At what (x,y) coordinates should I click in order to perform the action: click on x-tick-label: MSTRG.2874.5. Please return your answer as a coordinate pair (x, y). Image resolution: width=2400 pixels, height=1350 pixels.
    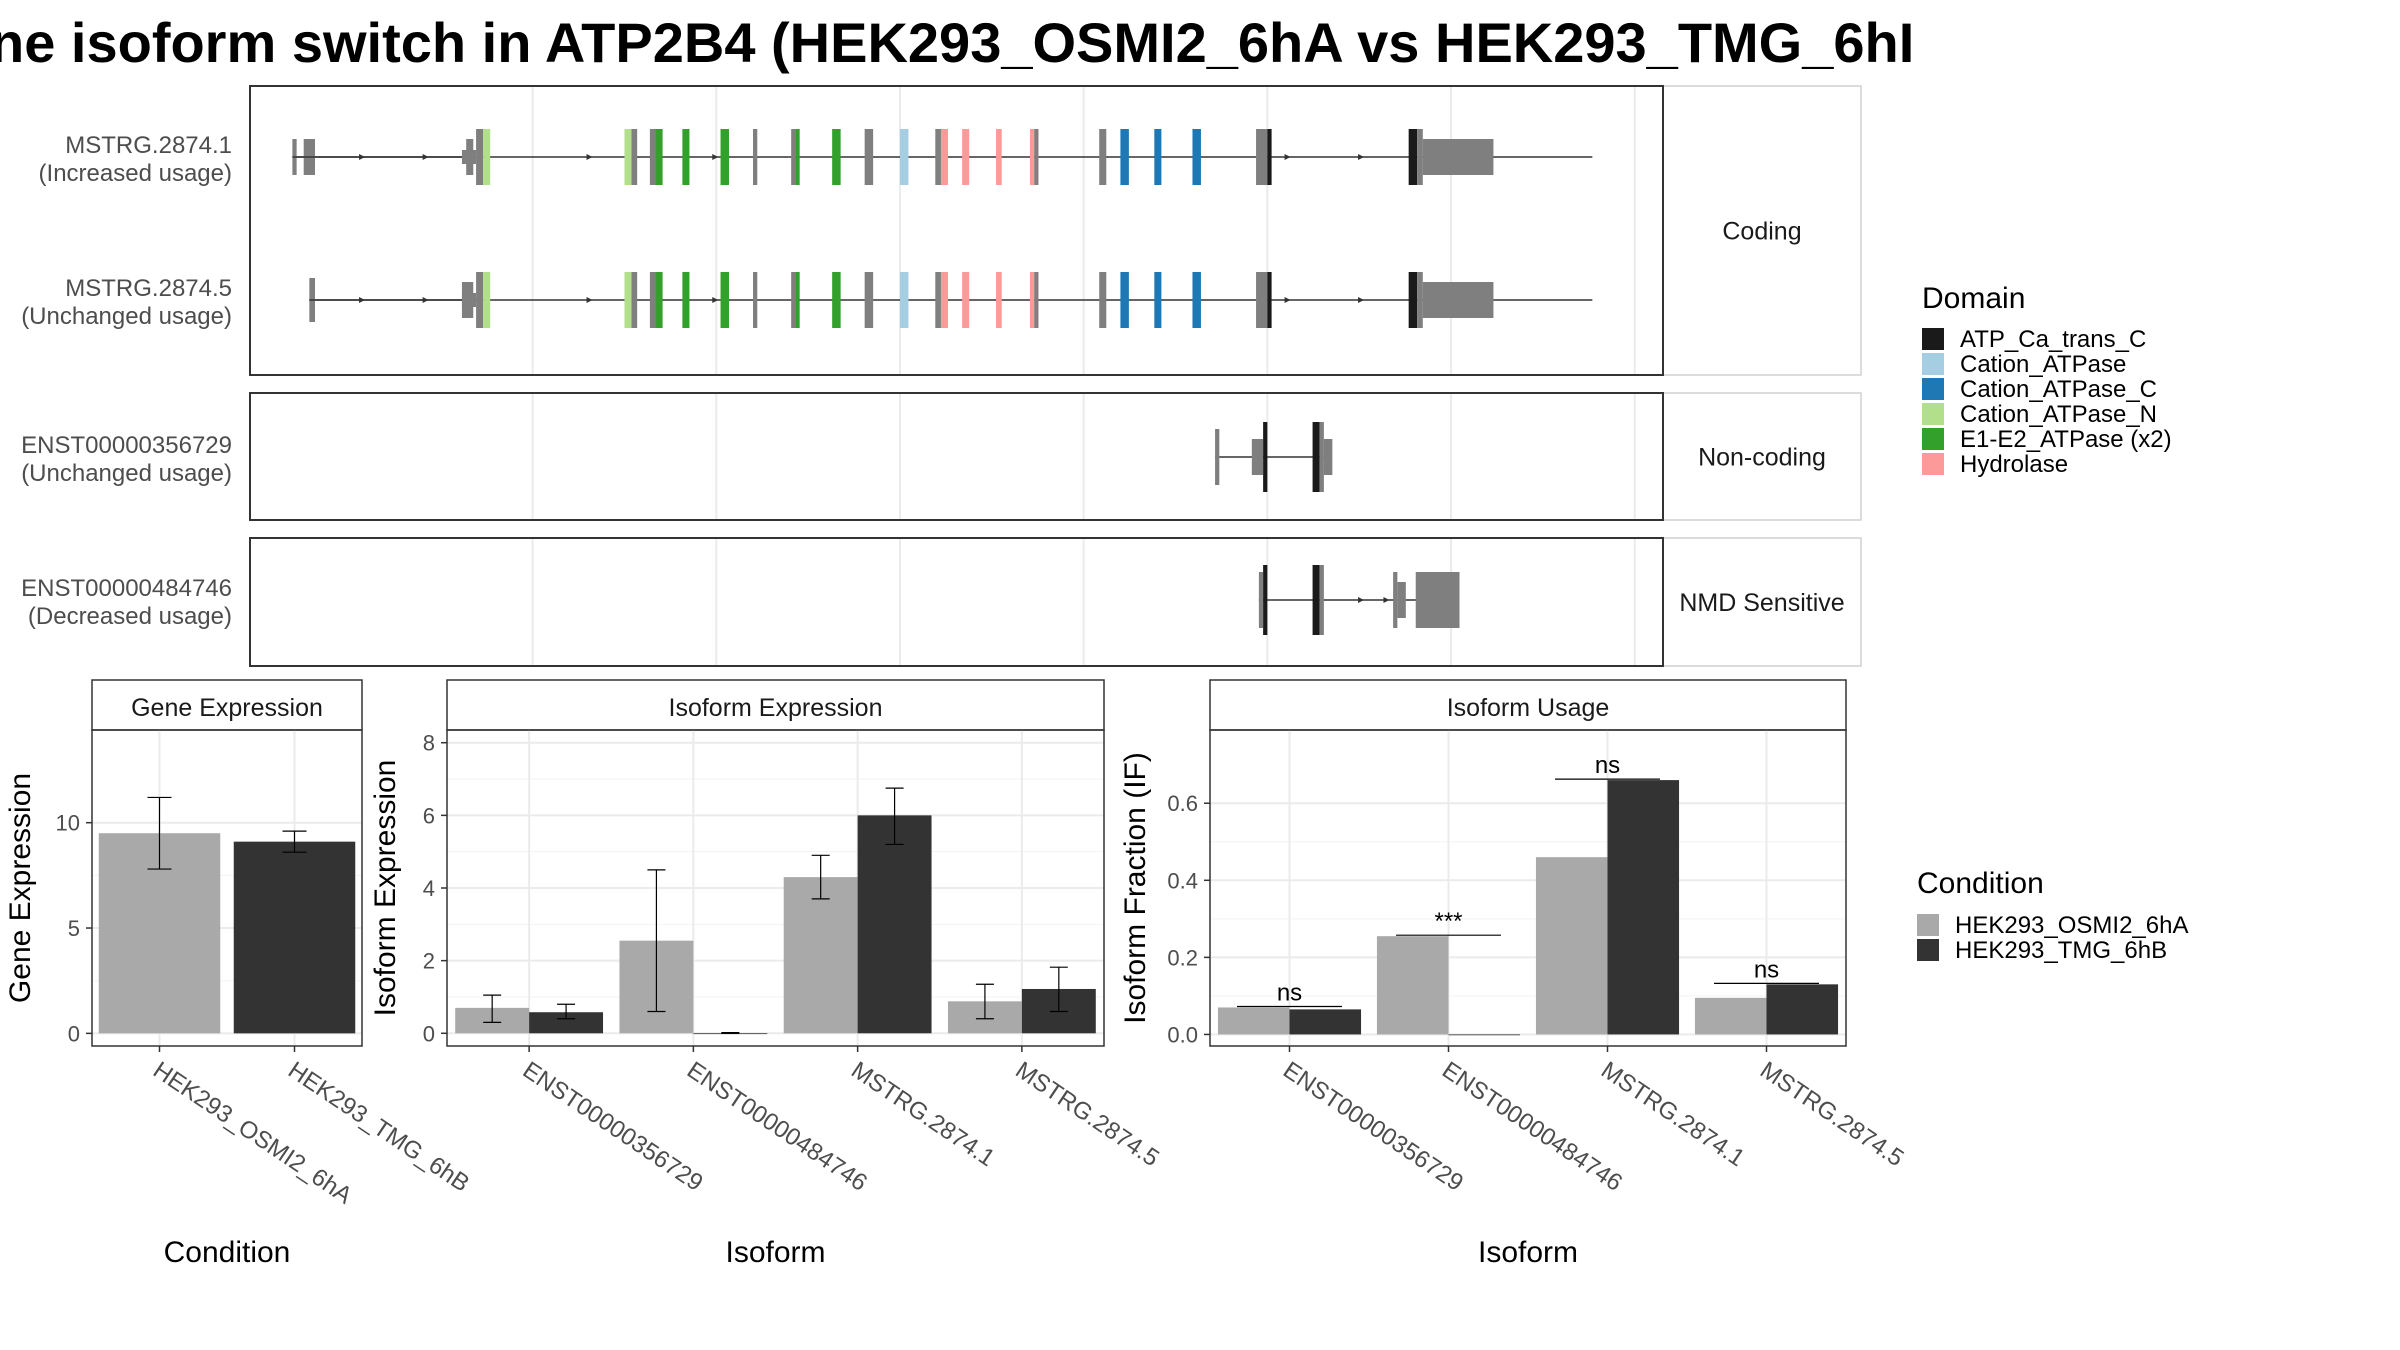
    Looking at the image, I should click on (1087, 1115).